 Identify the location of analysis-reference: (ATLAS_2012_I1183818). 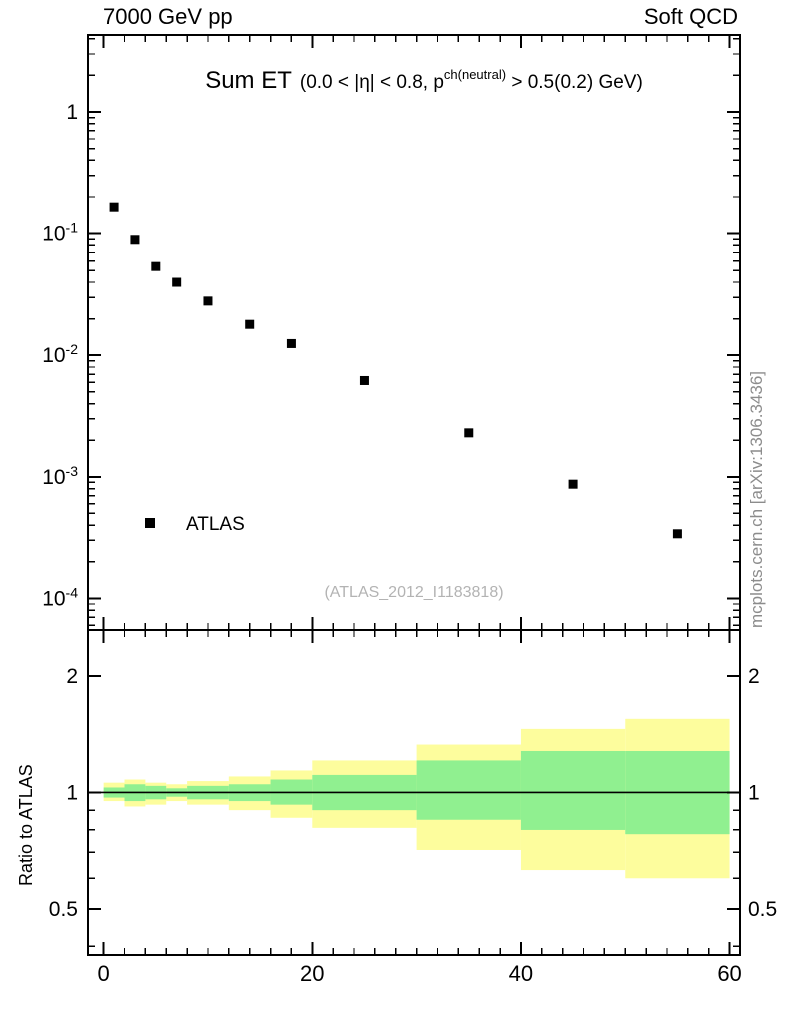
(413, 592).